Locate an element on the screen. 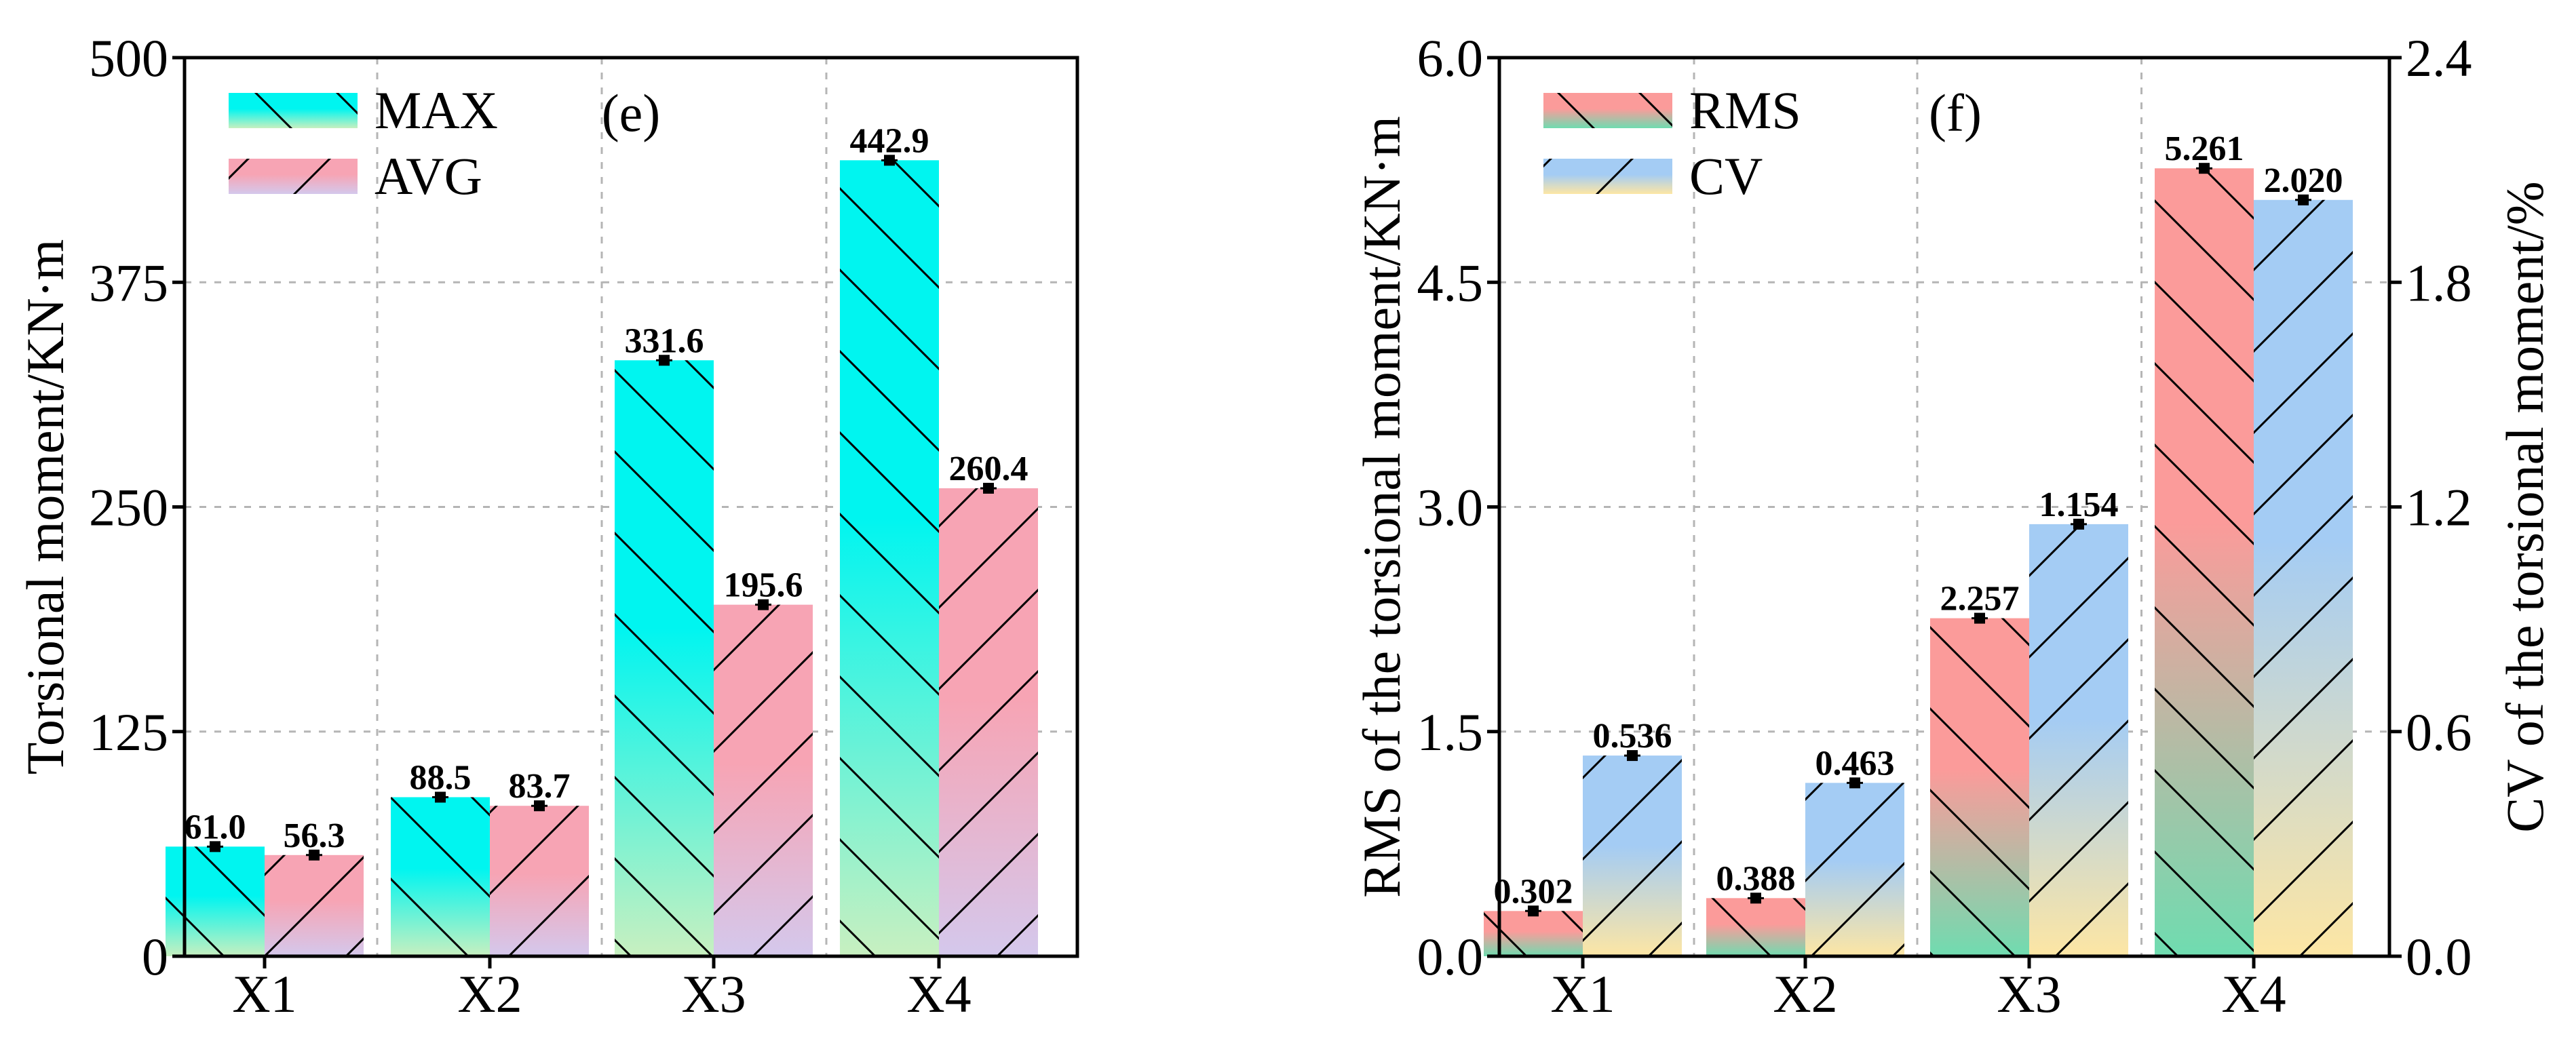 This screenshot has width=2576, height=1041. legend-item-avg: AVG is located at coordinates (355, 175).